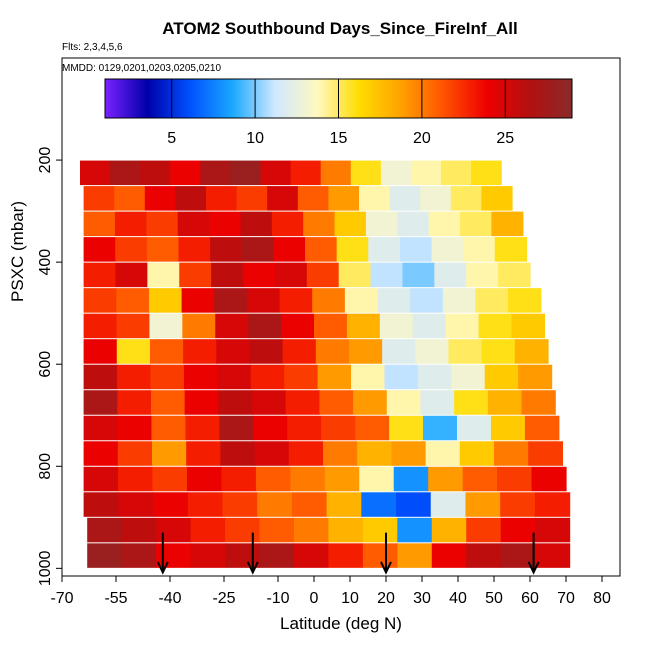 The image size is (650, 650). Describe the element at coordinates (49, 366) in the screenshot. I see `y-axis: 200 400 600 800 1000` at that location.